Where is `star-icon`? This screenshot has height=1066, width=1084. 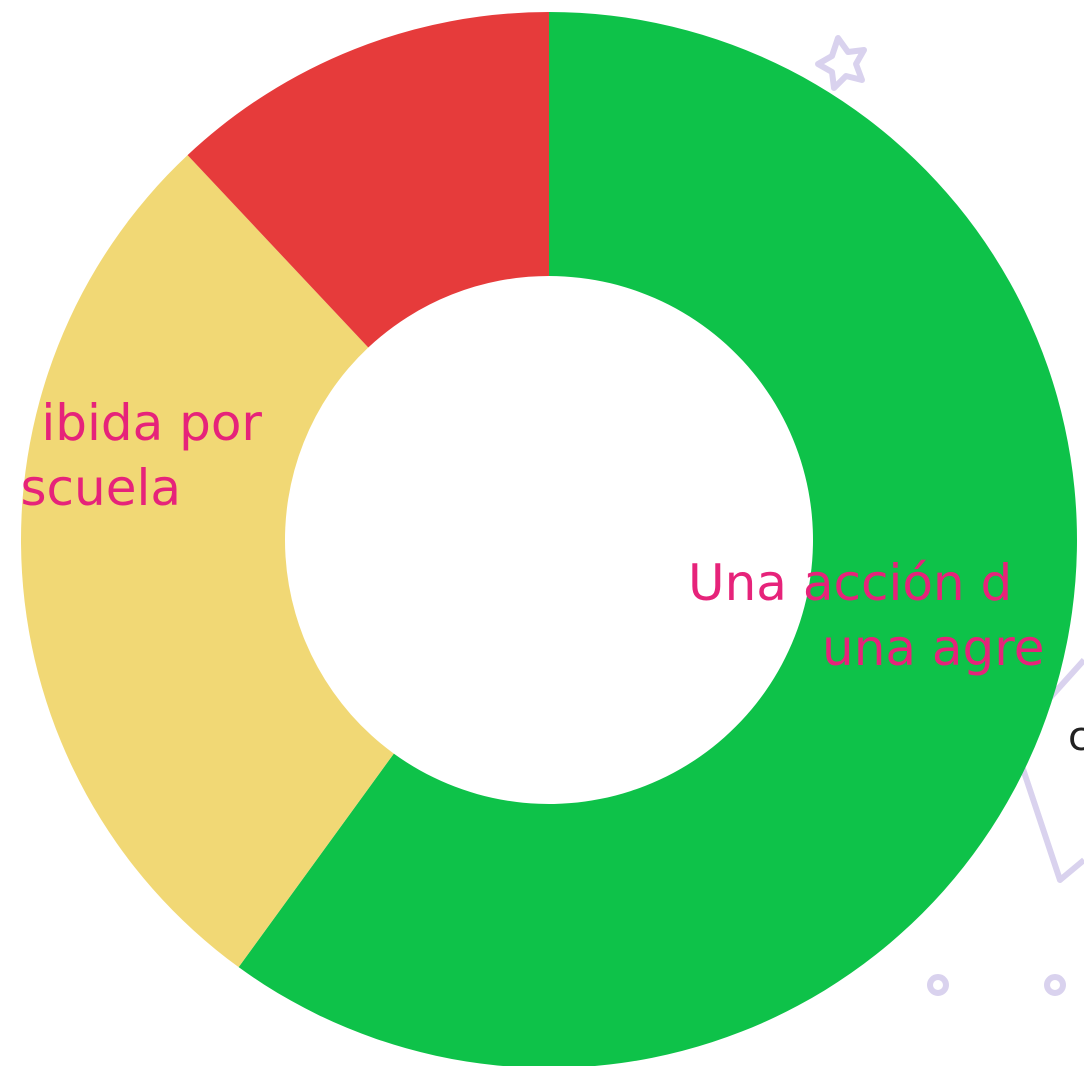
star-icon is located at coordinates (841, 63).